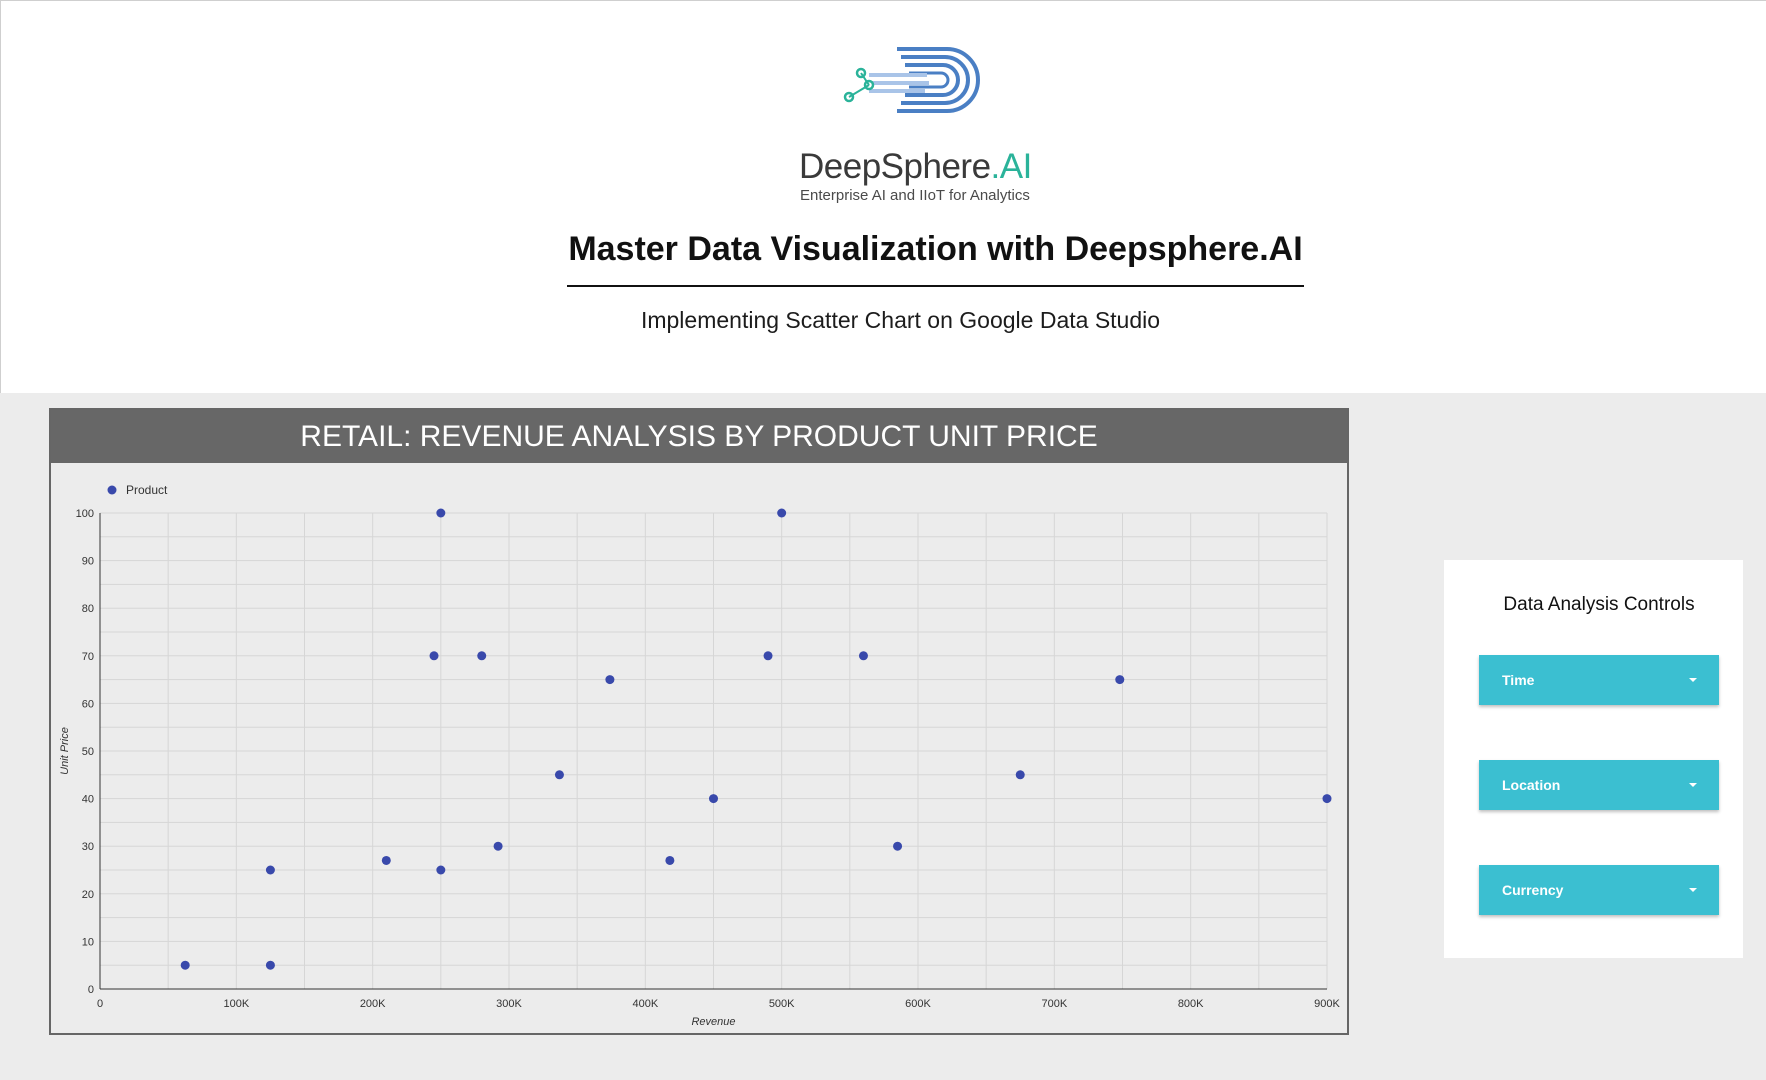 This screenshot has height=1080, width=1766. Describe the element at coordinates (147, 490) in the screenshot. I see `legend-label: Product` at that location.